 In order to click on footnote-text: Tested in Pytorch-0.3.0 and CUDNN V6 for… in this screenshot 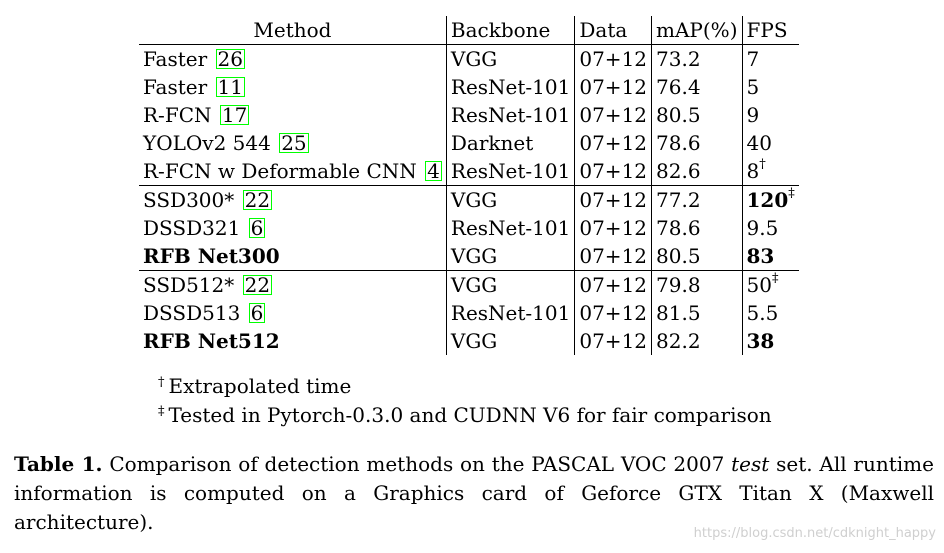, I will do `click(470, 415)`.